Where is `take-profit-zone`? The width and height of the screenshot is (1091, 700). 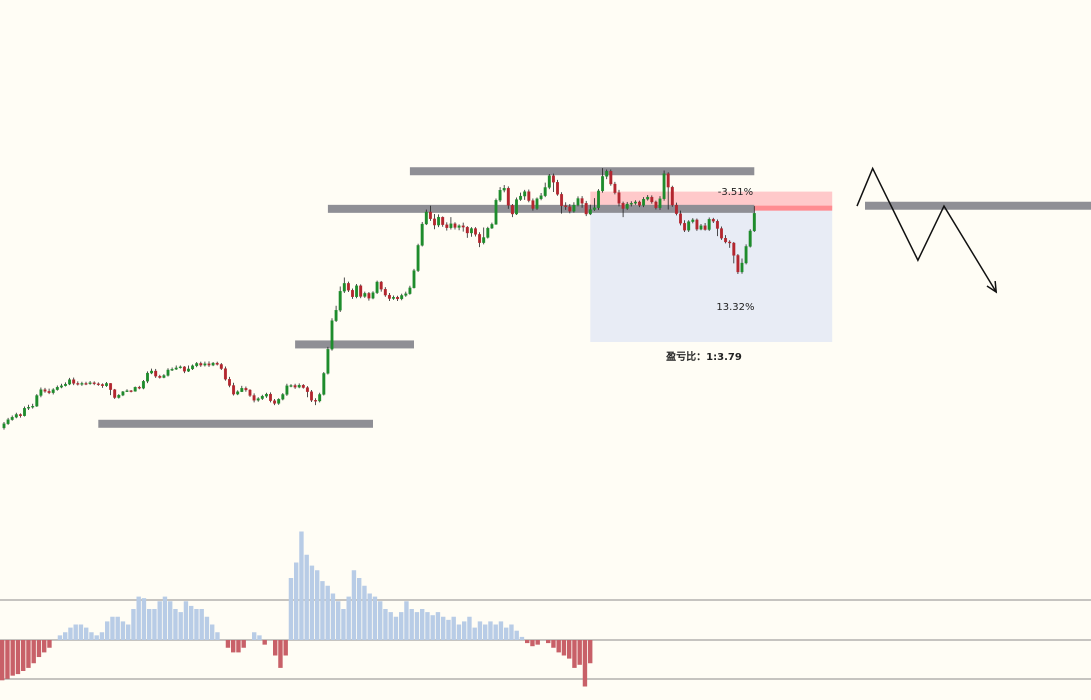
take-profit-zone is located at coordinates (711, 275).